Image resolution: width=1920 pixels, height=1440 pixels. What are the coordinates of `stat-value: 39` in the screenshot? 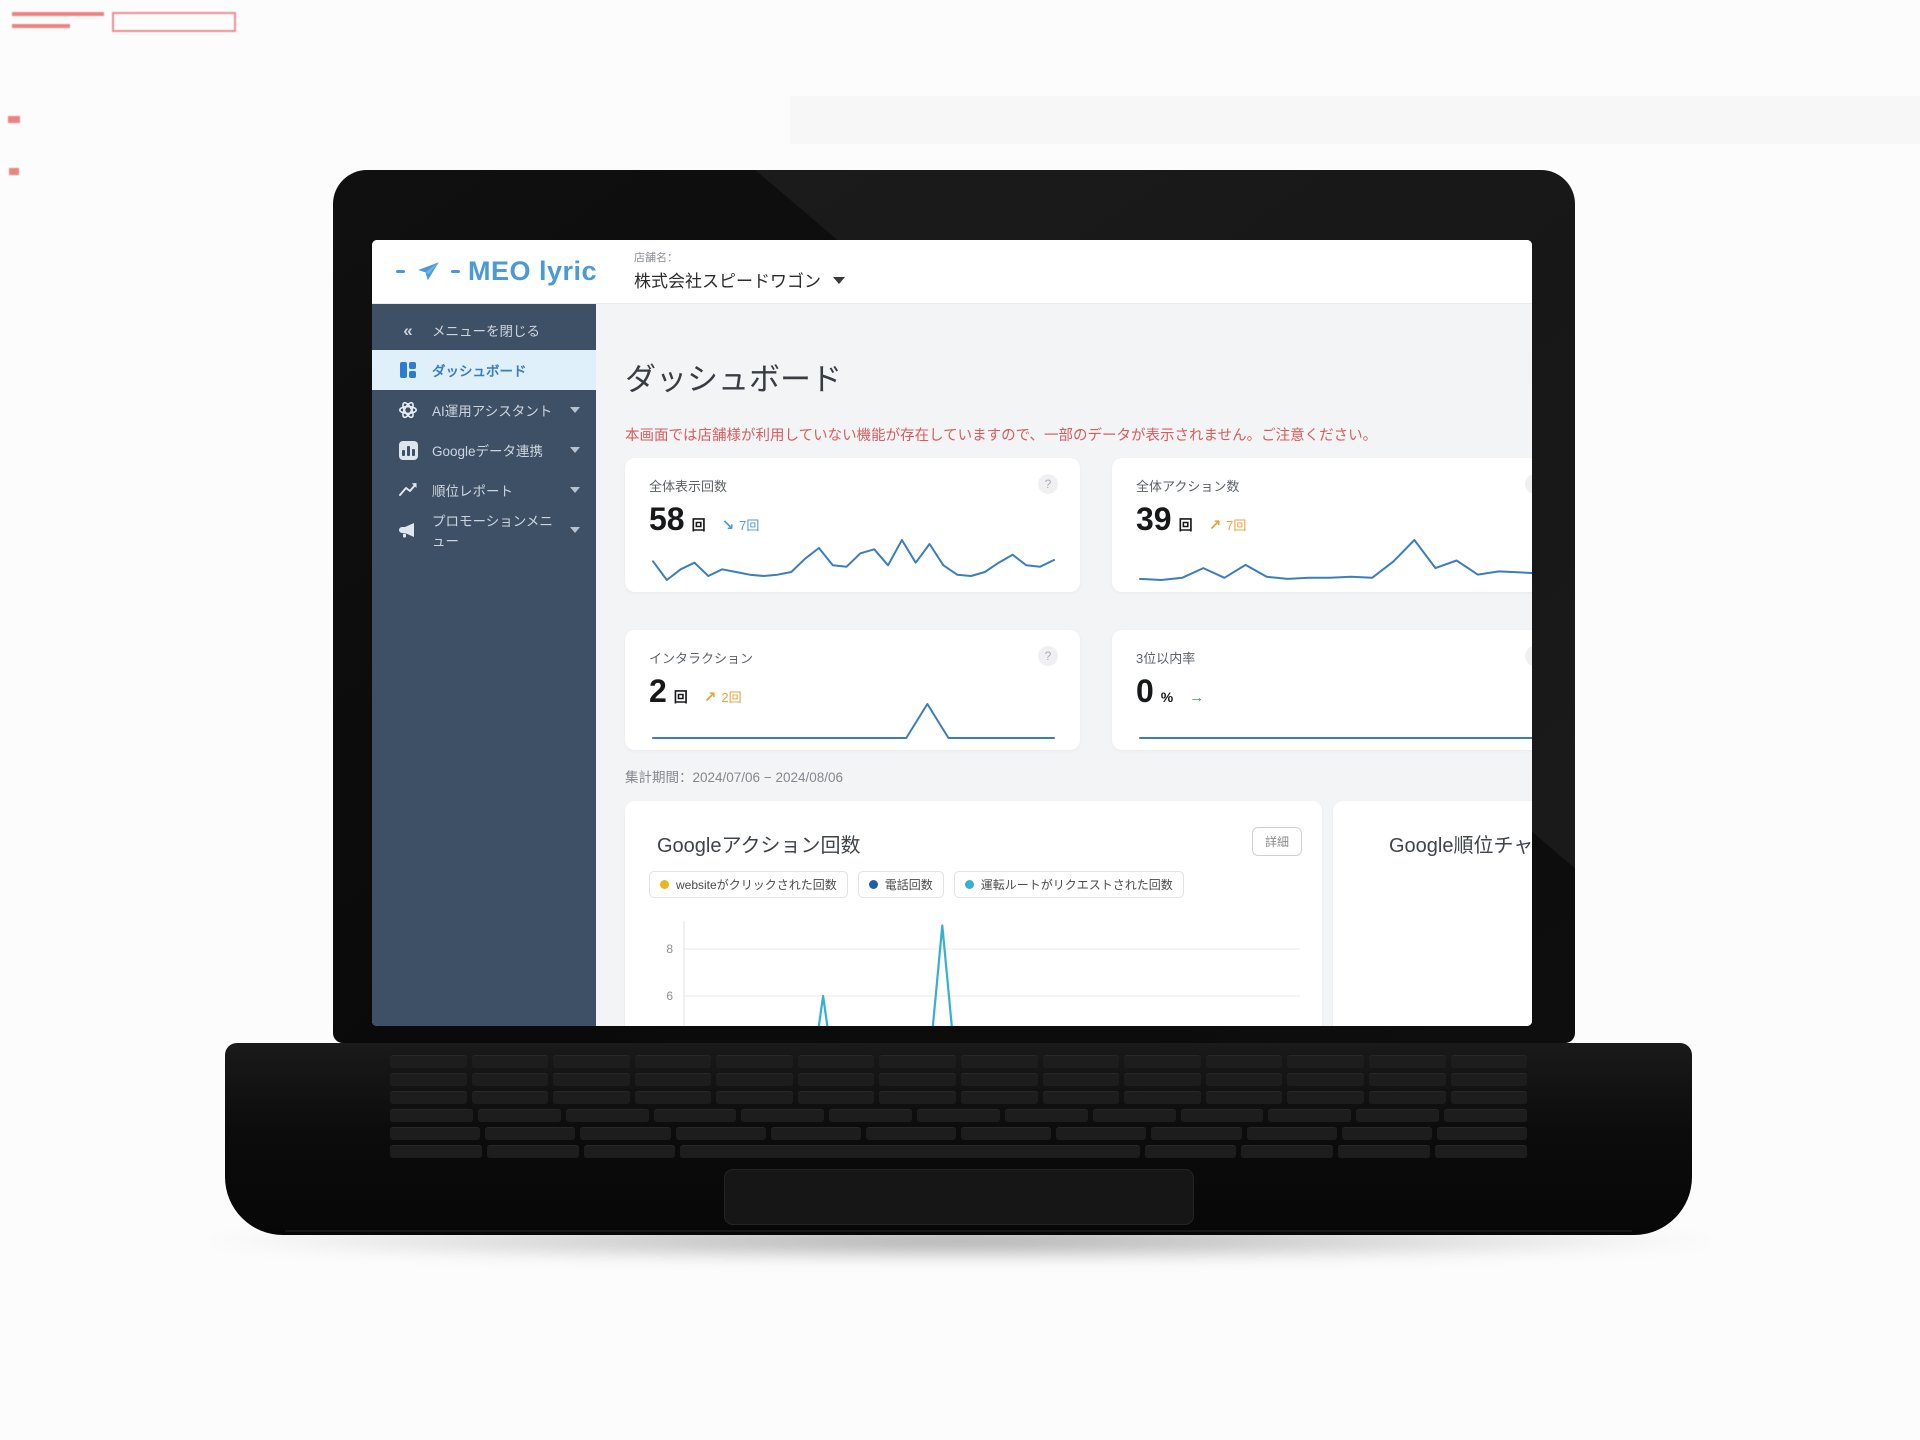 It's located at (1154, 519).